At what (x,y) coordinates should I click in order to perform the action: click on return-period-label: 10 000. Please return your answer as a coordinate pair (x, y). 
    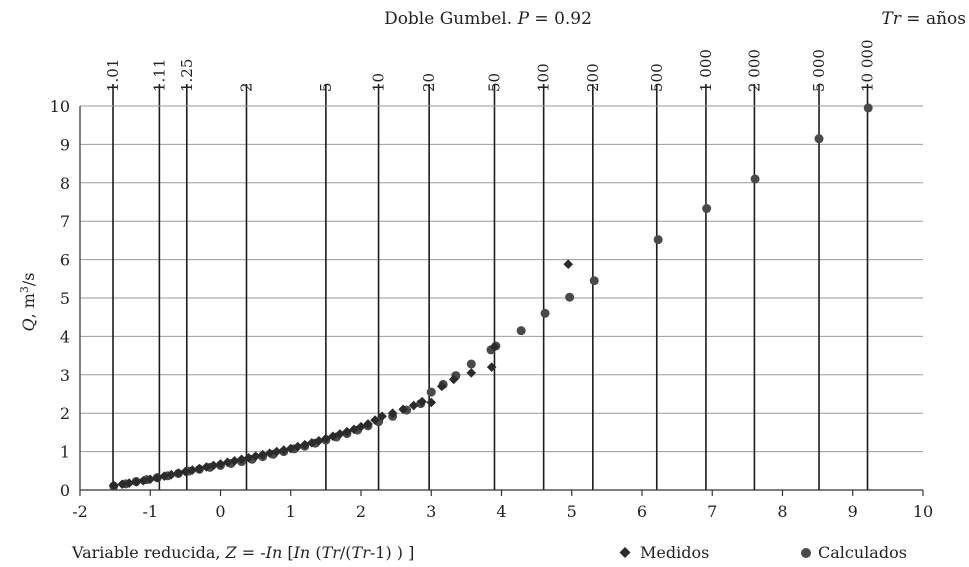
    Looking at the image, I should click on (868, 66).